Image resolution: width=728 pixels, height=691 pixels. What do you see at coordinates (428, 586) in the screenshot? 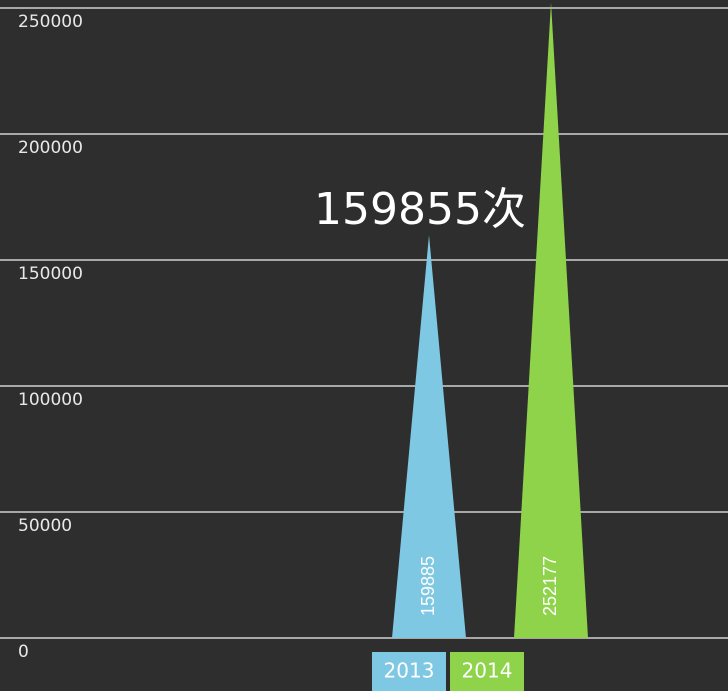
I see `value-label: 159885` at bounding box center [428, 586].